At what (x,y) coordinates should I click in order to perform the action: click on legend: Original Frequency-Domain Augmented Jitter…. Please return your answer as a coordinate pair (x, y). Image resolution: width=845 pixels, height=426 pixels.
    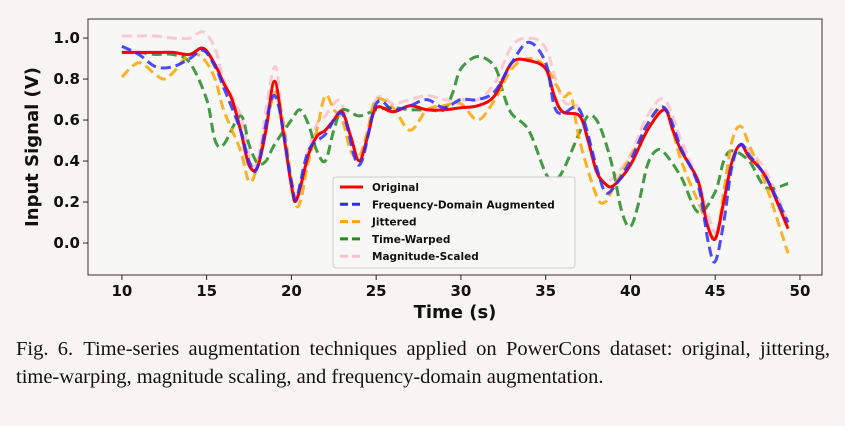
    Looking at the image, I should click on (454, 222).